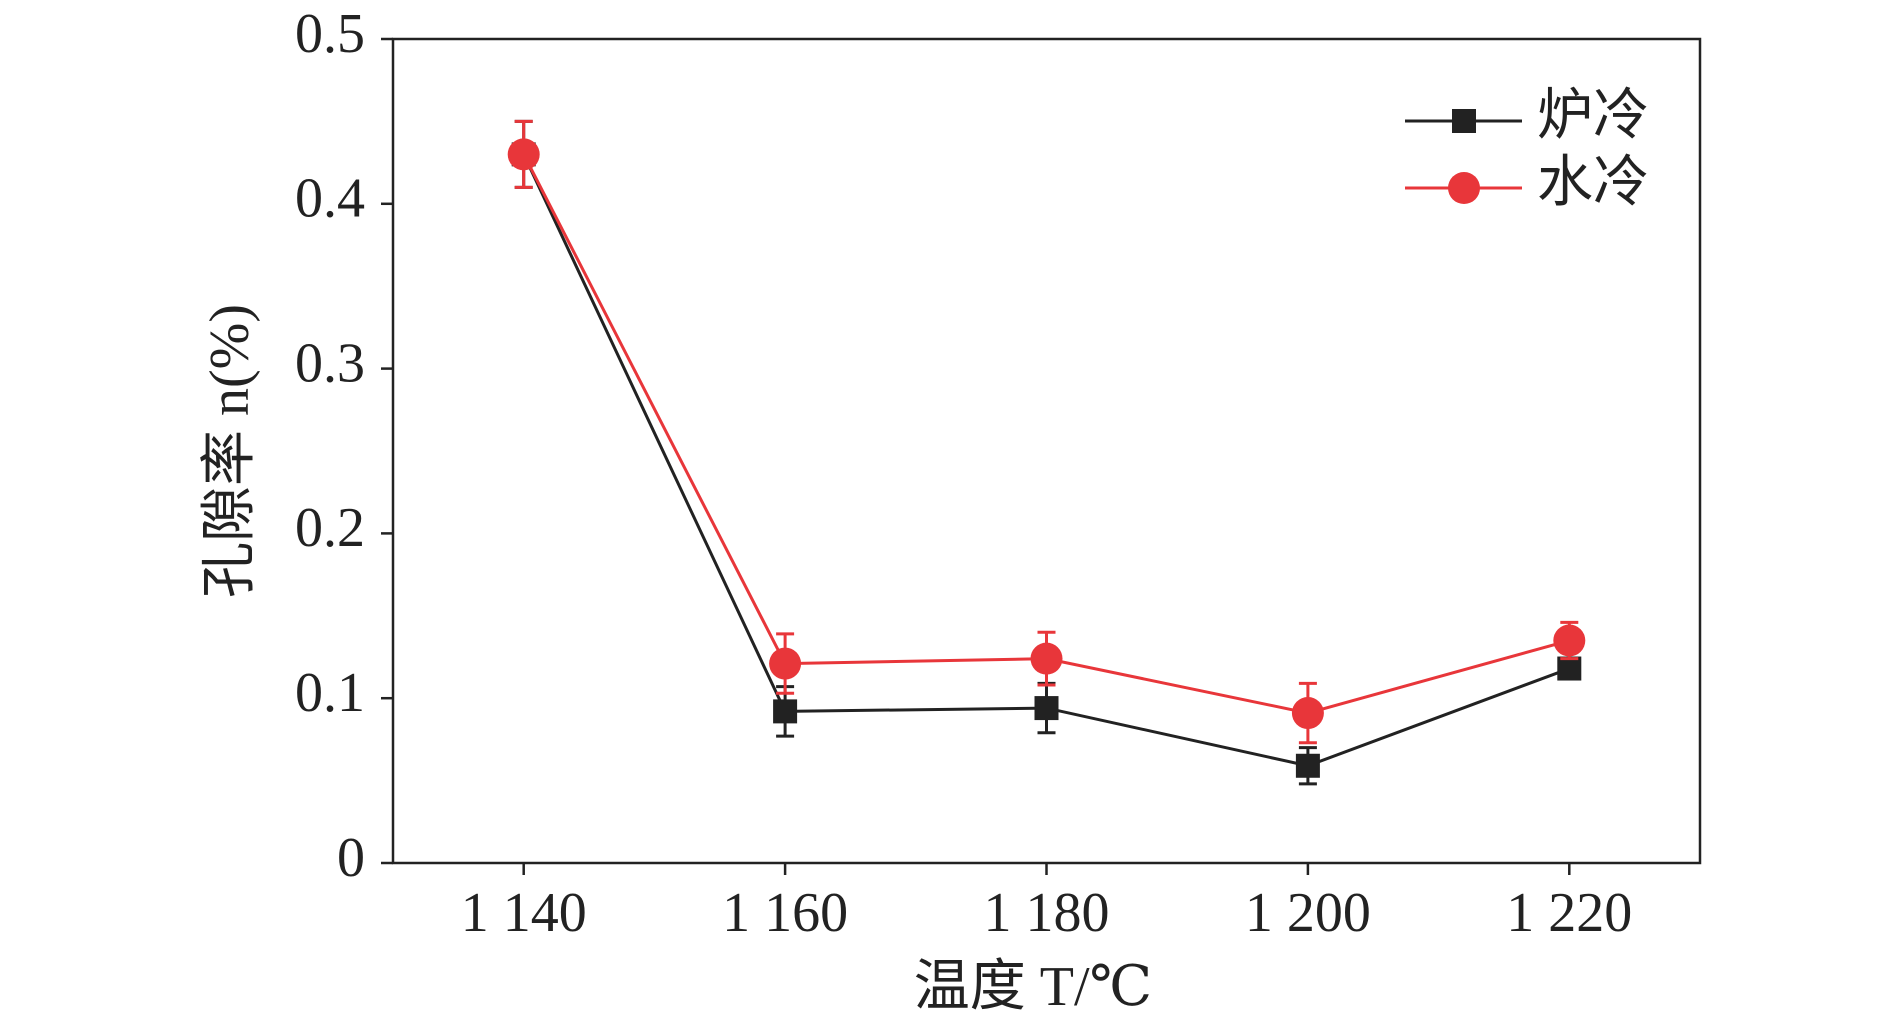  Describe the element at coordinates (330, 363) in the screenshot. I see `y-tick-label: 0.3` at that location.